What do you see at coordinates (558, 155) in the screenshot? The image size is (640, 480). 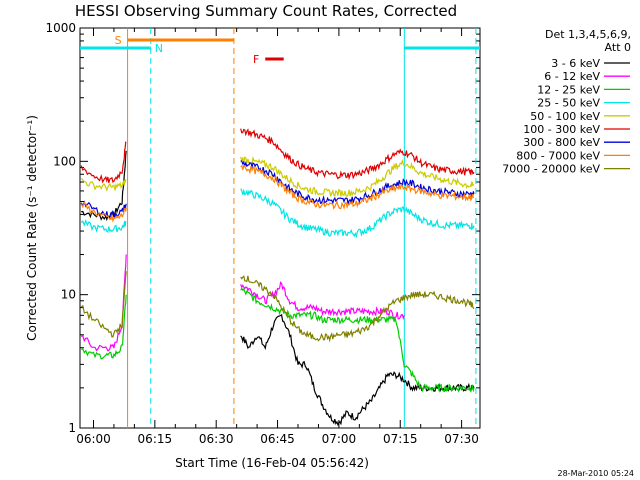 I see `legend-label: 800 - 7000 keV` at bounding box center [558, 155].